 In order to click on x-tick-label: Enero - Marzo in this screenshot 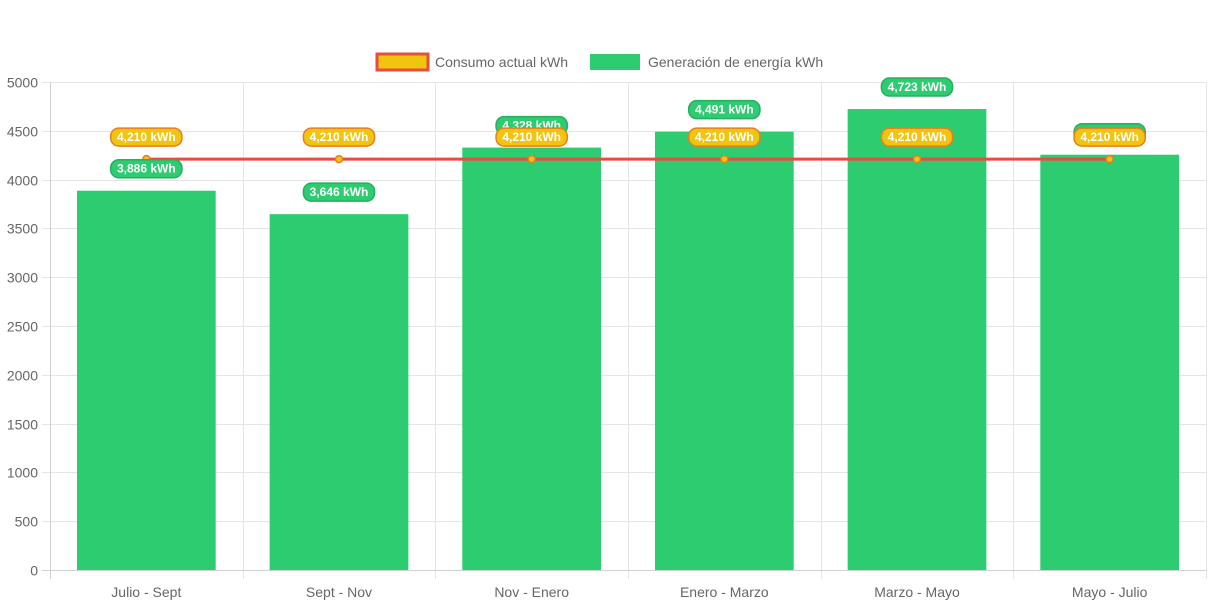, I will do `click(724, 592)`.